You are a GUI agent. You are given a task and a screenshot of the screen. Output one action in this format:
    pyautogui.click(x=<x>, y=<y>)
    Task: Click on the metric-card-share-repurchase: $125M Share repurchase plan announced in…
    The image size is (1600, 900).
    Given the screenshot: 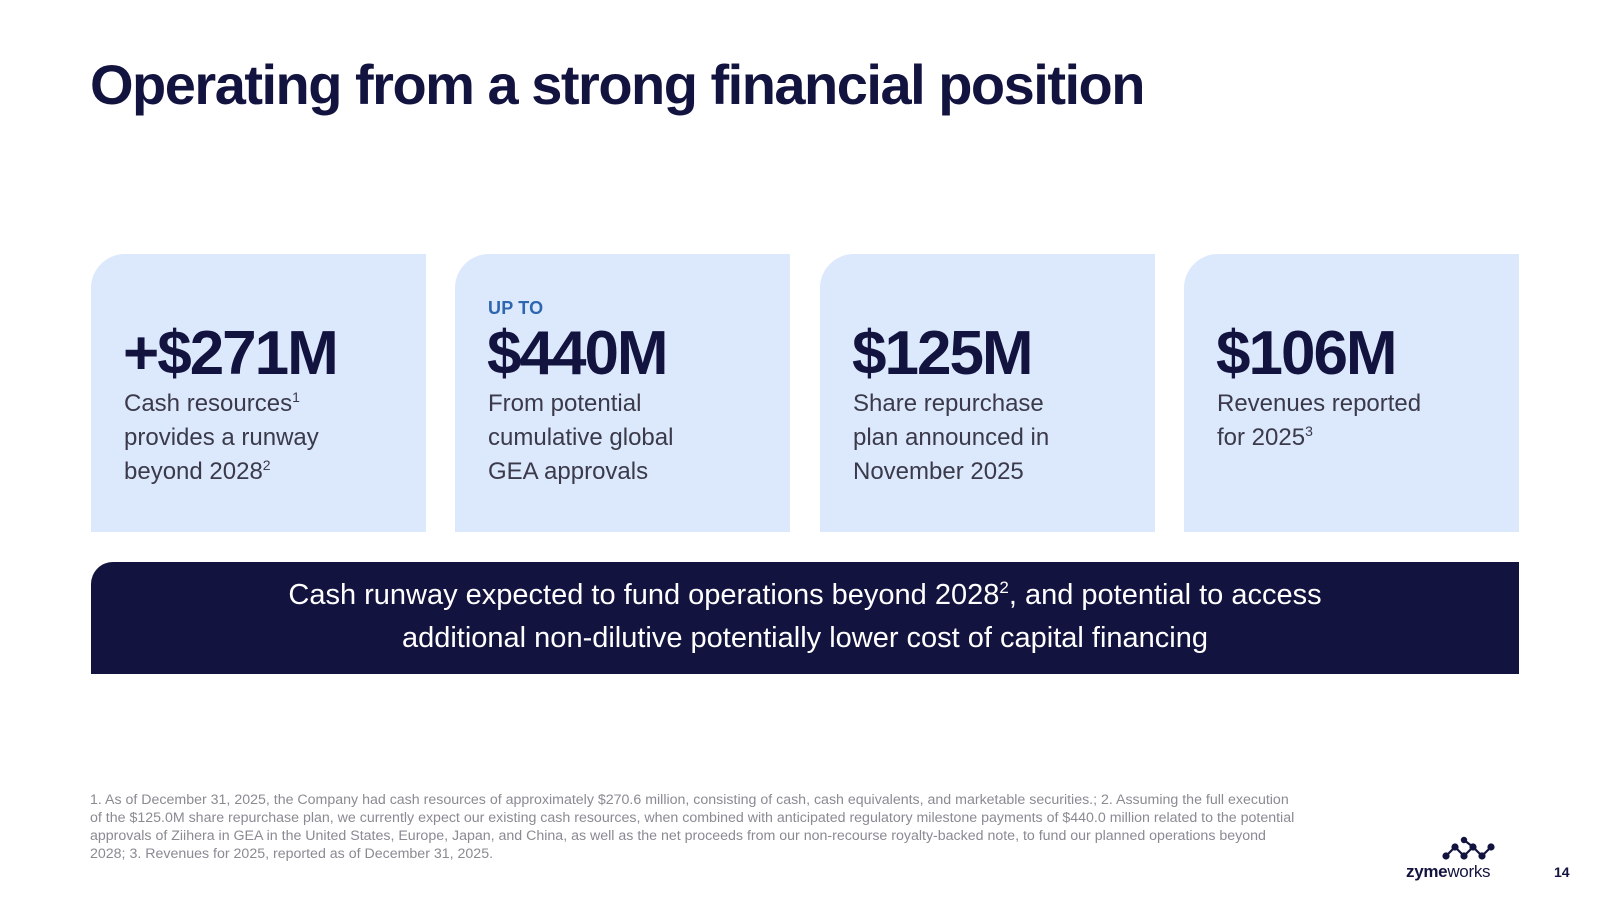 What is the action you would take?
    pyautogui.click(x=987, y=393)
    